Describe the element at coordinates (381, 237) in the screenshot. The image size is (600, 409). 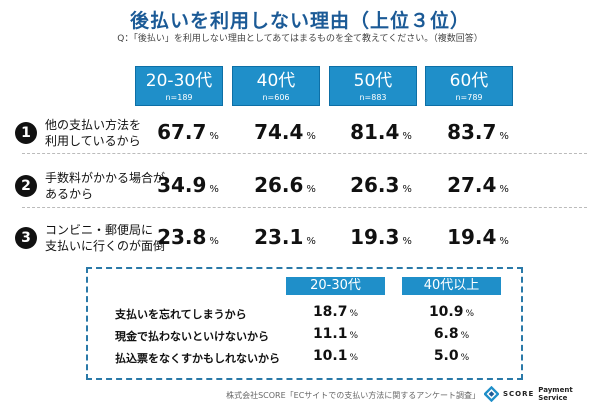
I see `percent-value: 19.3%` at that location.